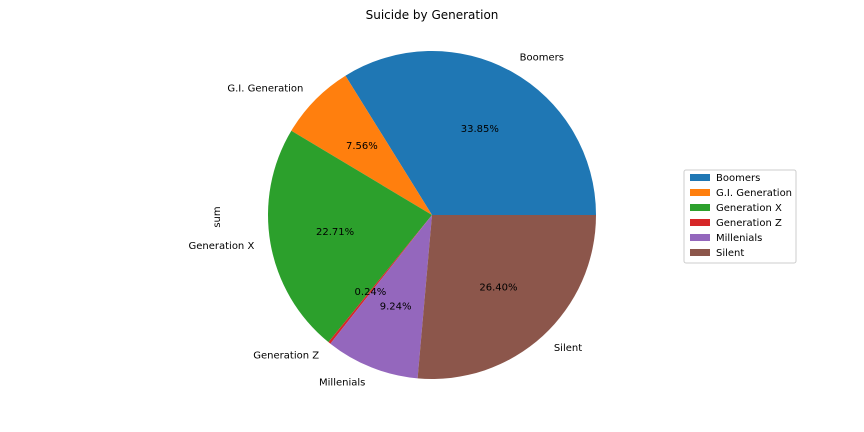 This screenshot has height=432, width=864. Describe the element at coordinates (700, 207) in the screenshot. I see `legend-swatch-generation-x` at that location.